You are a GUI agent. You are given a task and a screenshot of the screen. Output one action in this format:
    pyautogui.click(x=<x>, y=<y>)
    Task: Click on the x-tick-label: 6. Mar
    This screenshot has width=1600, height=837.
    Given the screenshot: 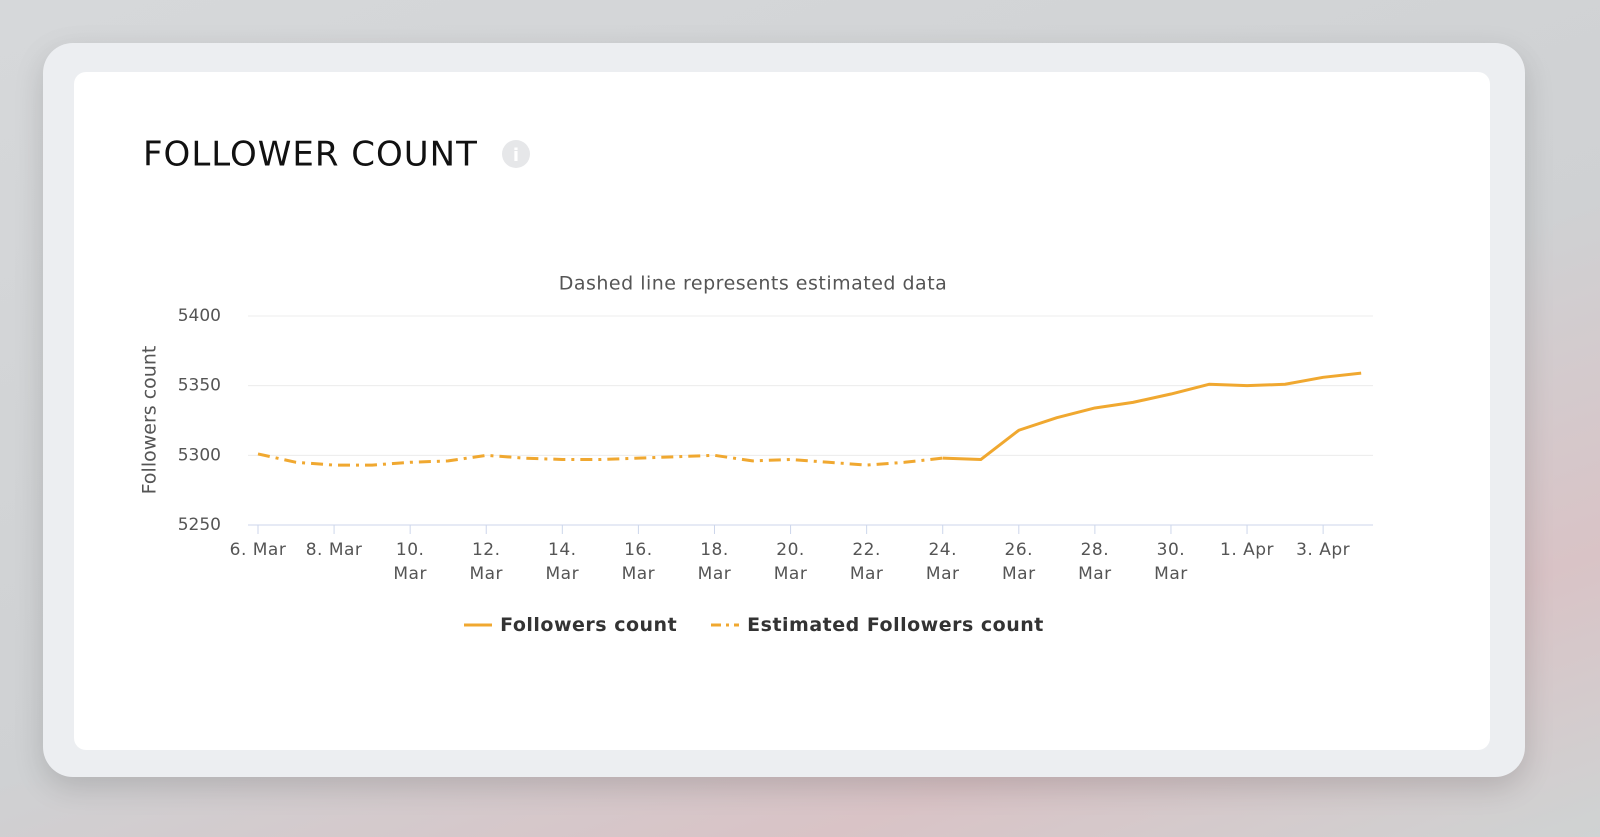 What is the action you would take?
    pyautogui.click(x=258, y=550)
    